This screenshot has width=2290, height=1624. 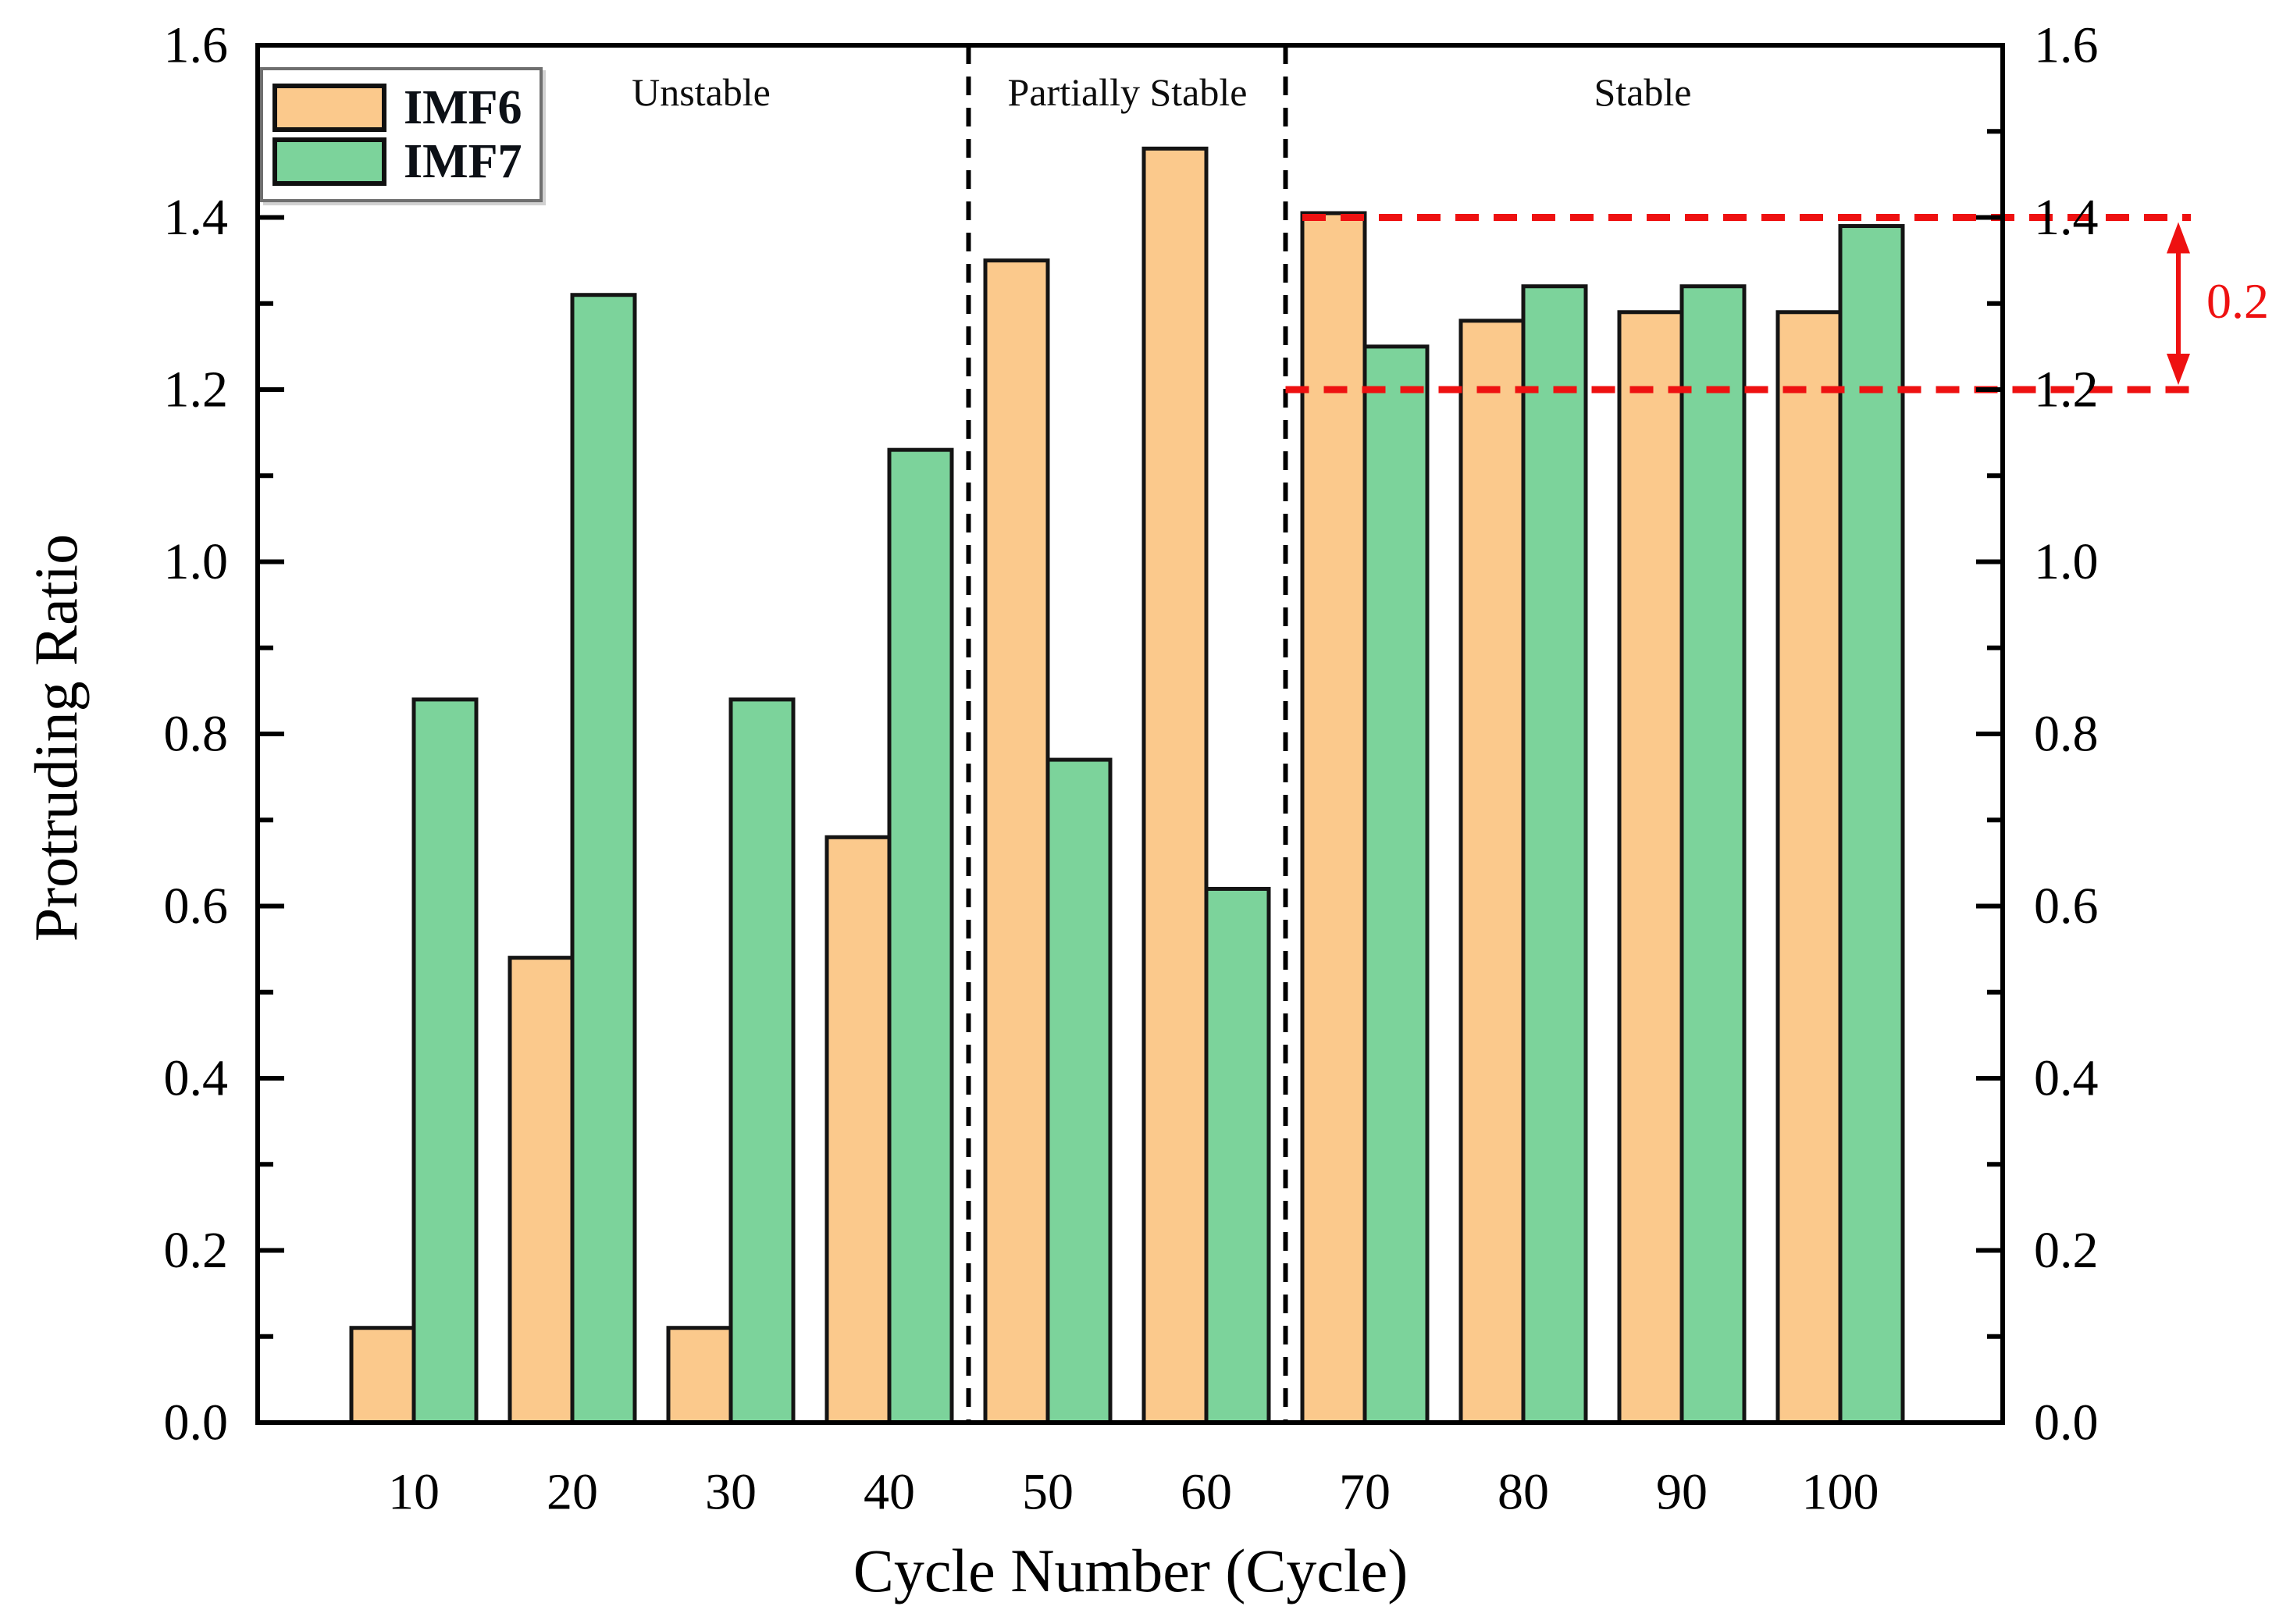 I want to click on x-axis-title: Cycle Number (Cycle), so click(x=1131, y=1570).